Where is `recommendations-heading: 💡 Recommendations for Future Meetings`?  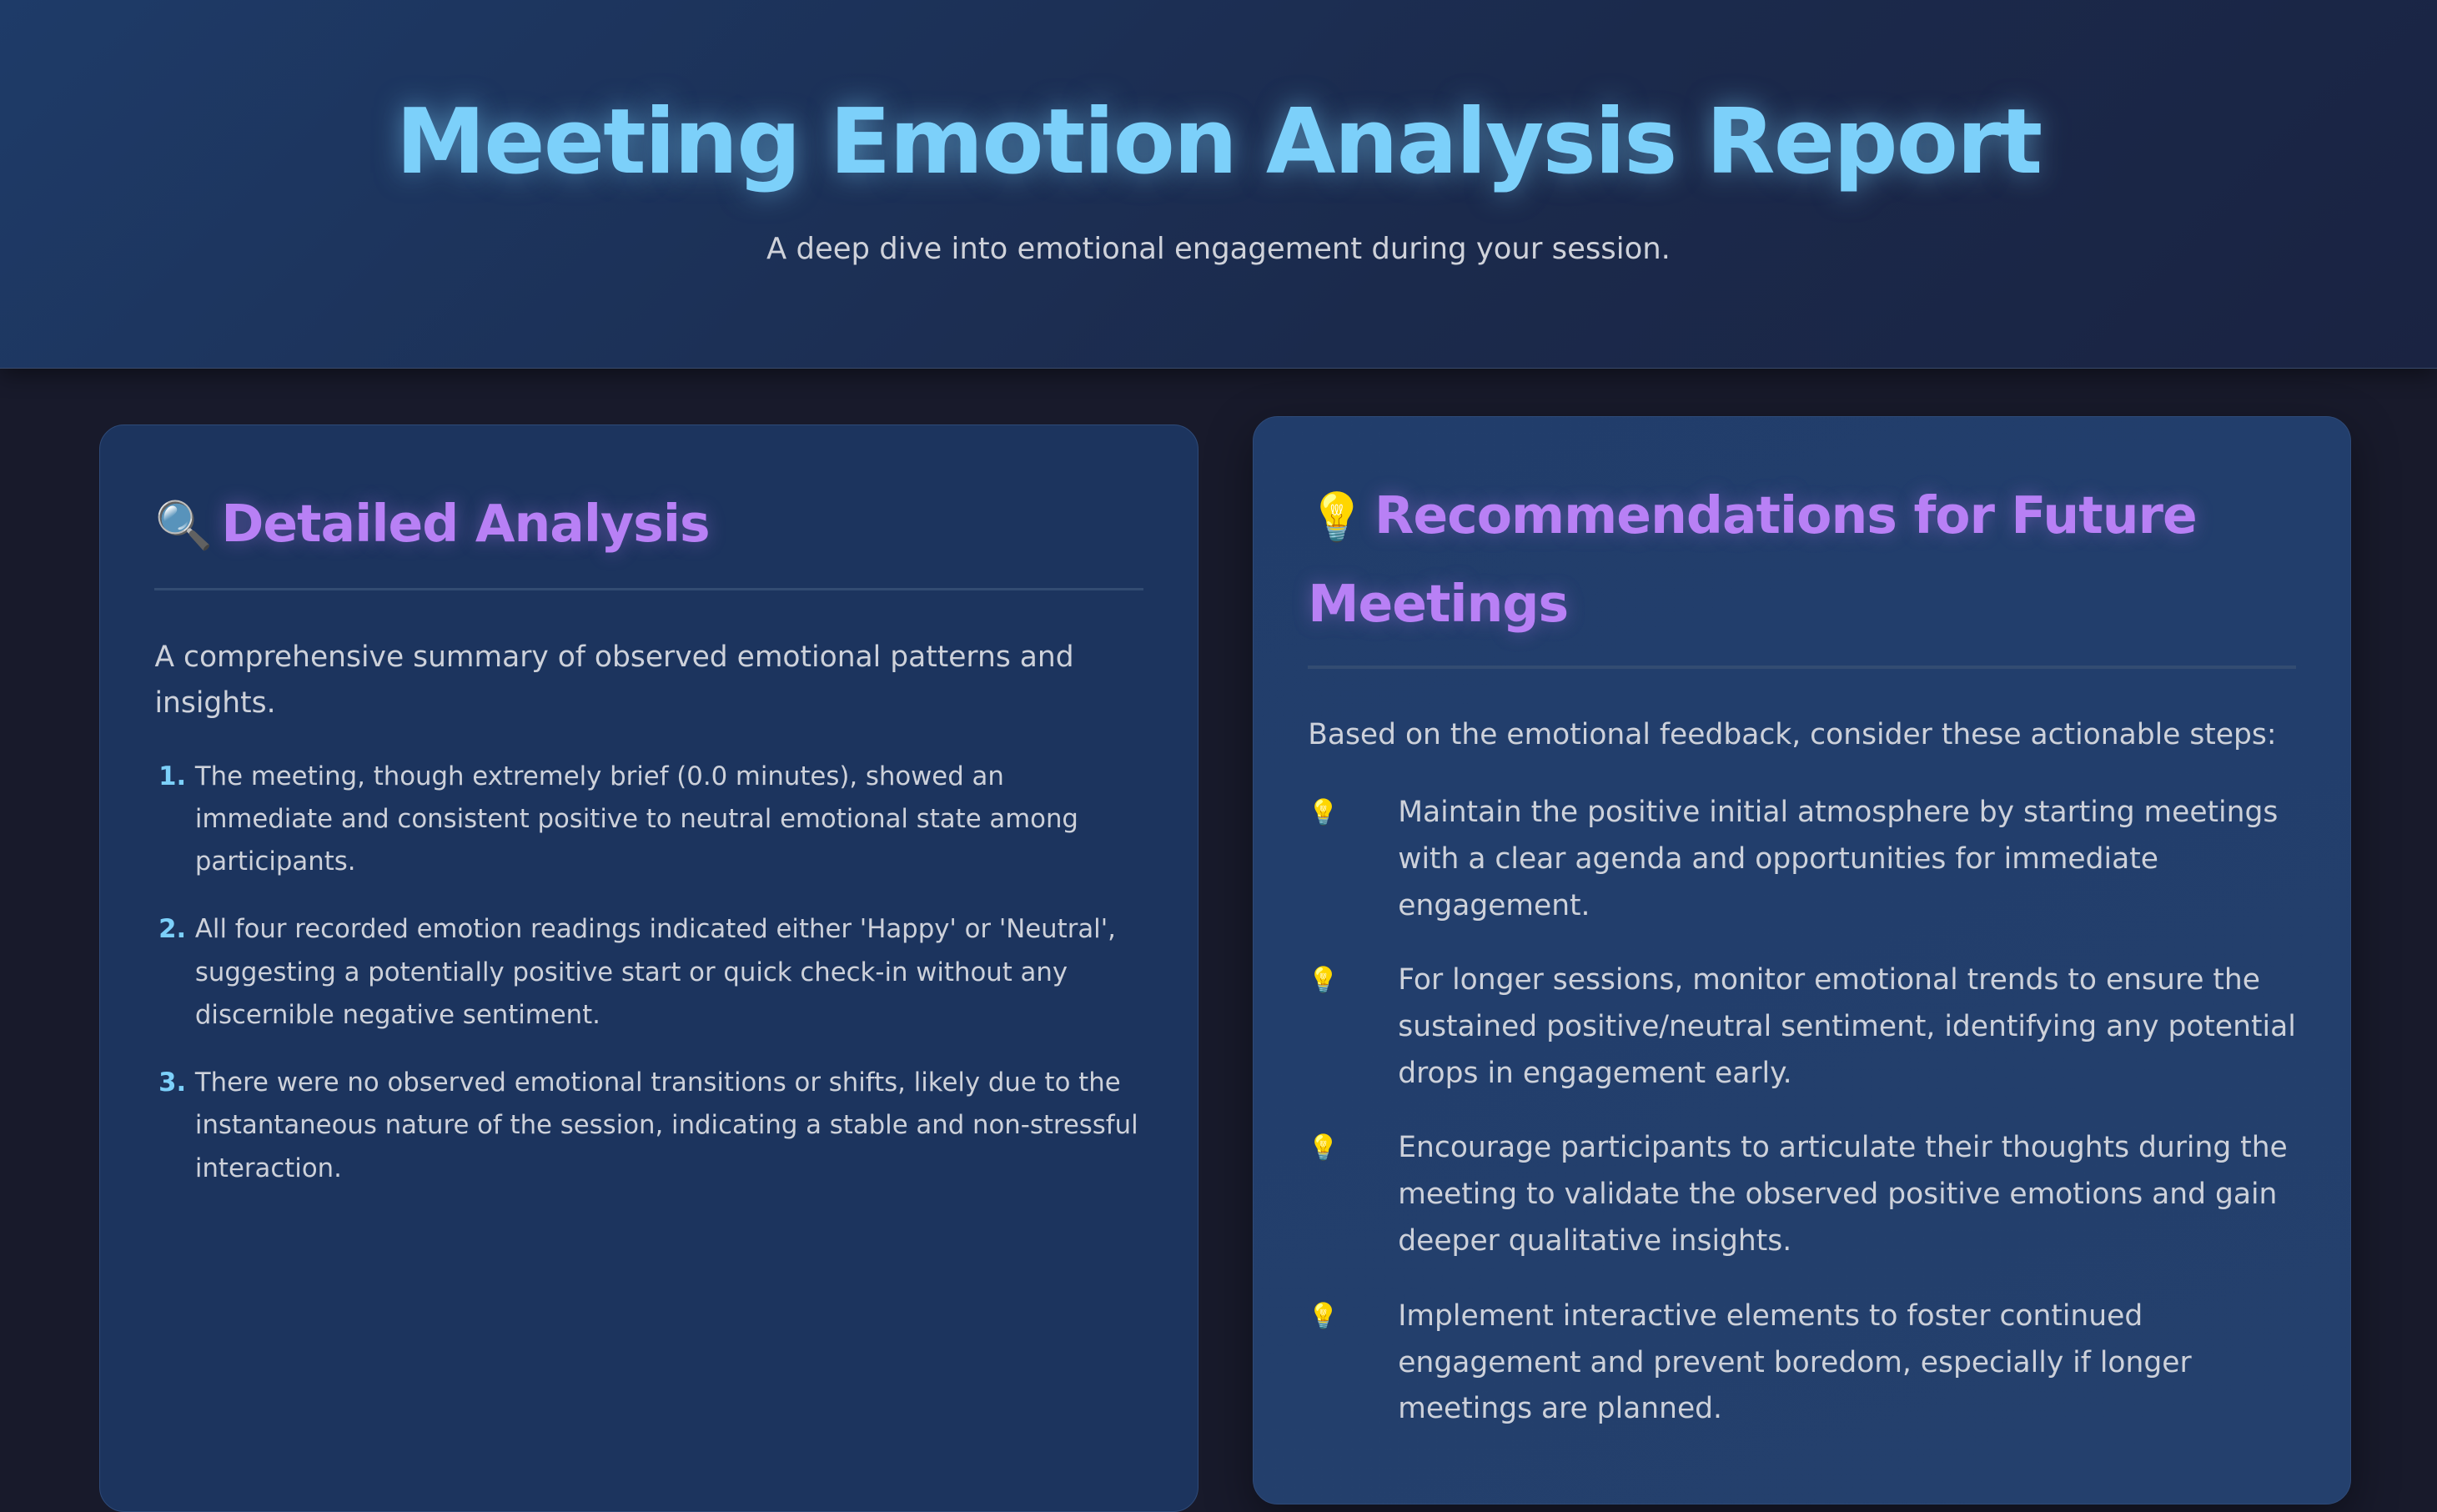 recommendations-heading: 💡 Recommendations for Future Meetings is located at coordinates (1802, 559).